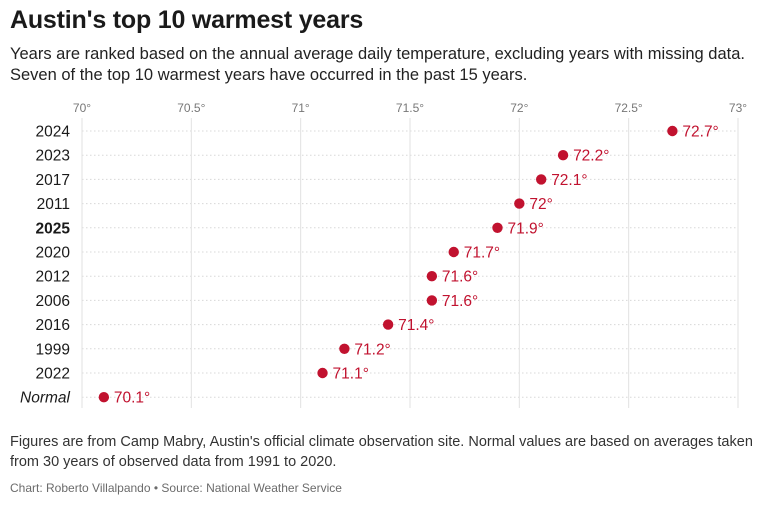  Describe the element at coordinates (540, 204) in the screenshot. I see `data-label: 72°` at that location.